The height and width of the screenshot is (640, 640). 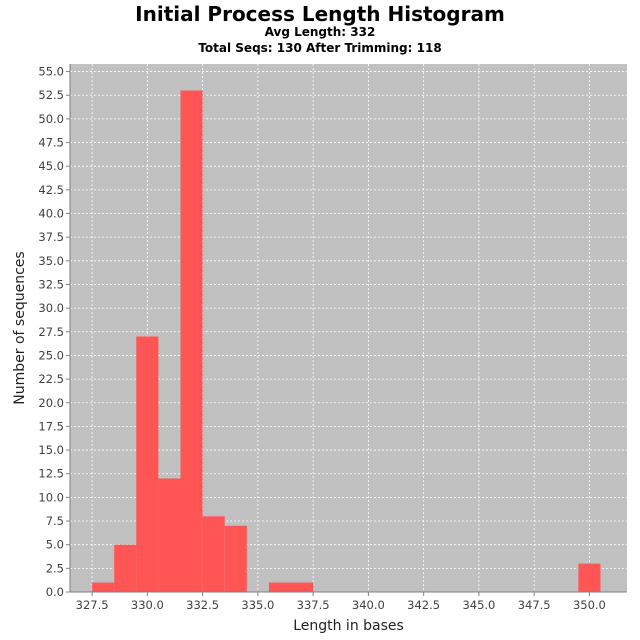 What do you see at coordinates (92, 605) in the screenshot?
I see `x-tick-label: 327.5` at bounding box center [92, 605].